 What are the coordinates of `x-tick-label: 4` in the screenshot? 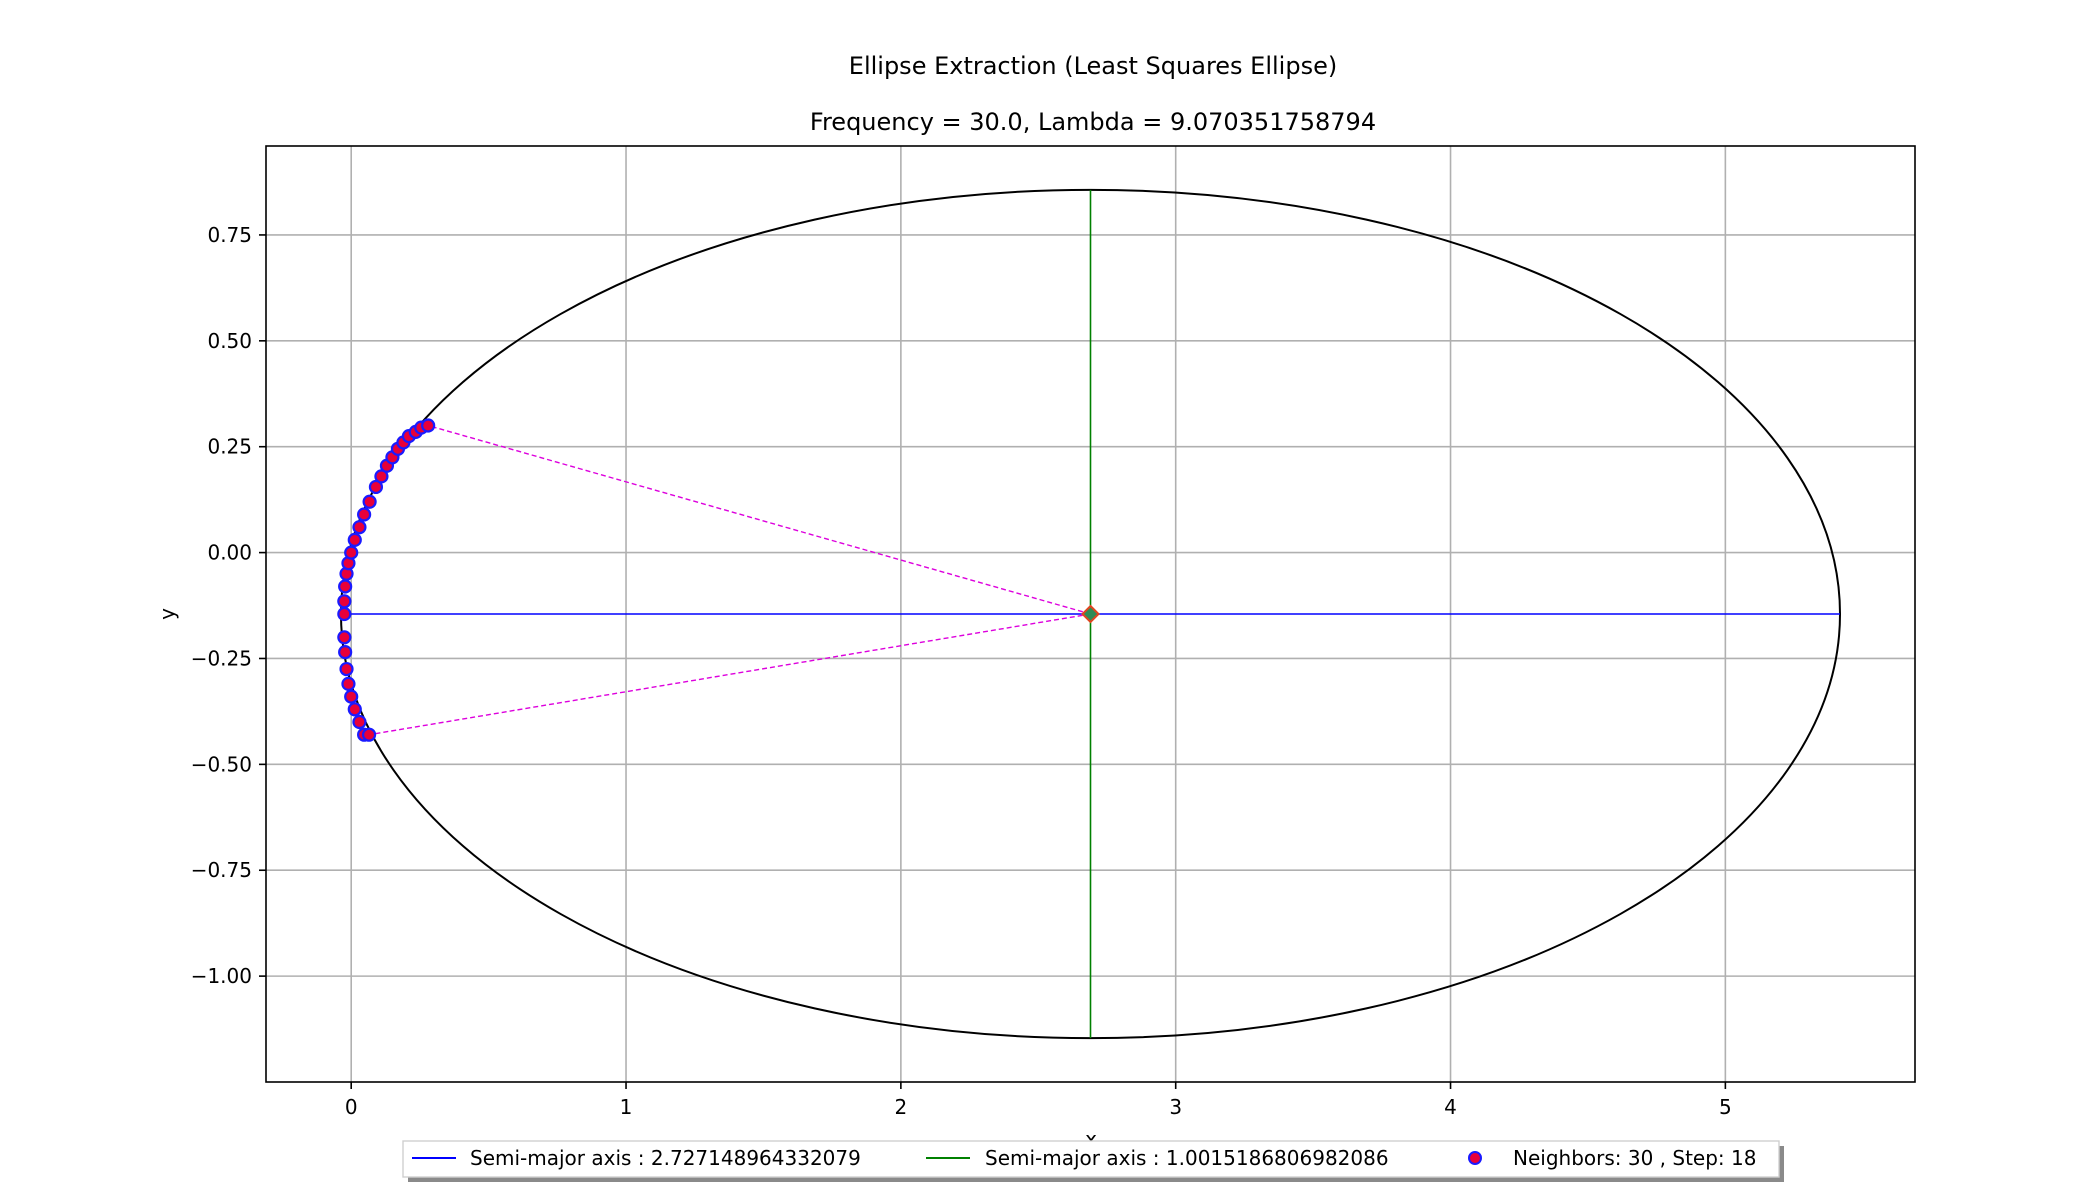 It's located at (1450, 1107).